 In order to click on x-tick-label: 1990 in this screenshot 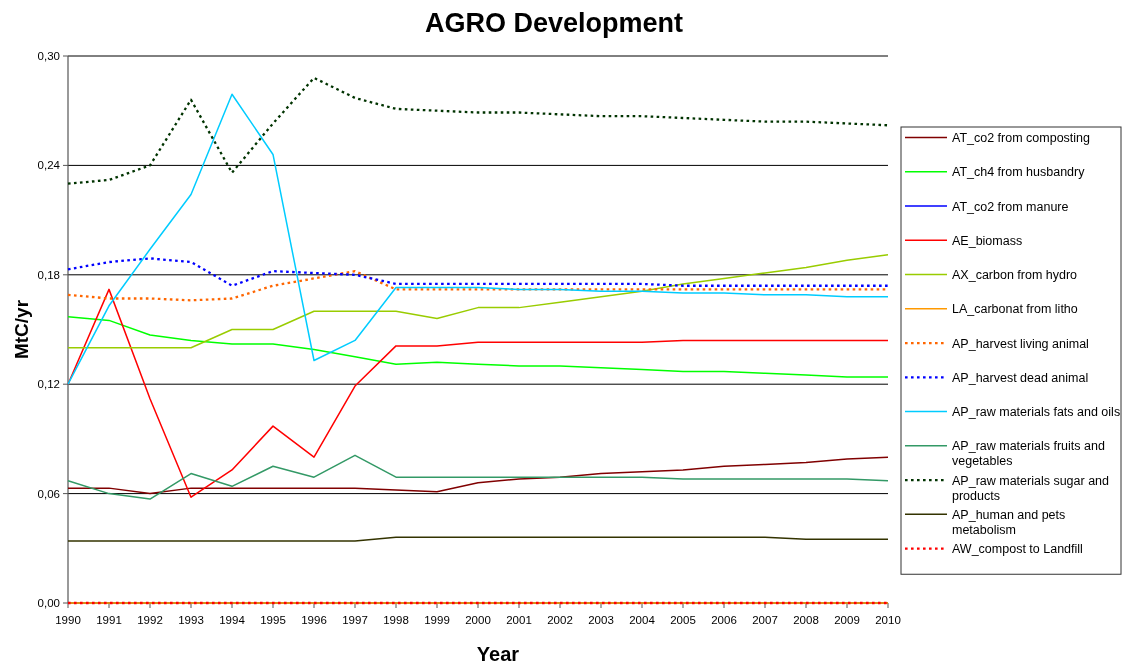, I will do `click(68, 620)`.